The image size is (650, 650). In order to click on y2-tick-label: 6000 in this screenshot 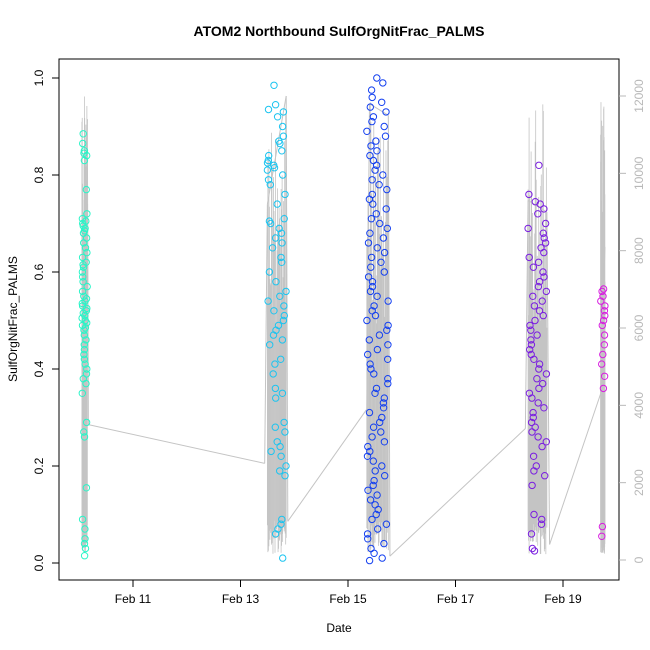, I will do `click(639, 327)`.